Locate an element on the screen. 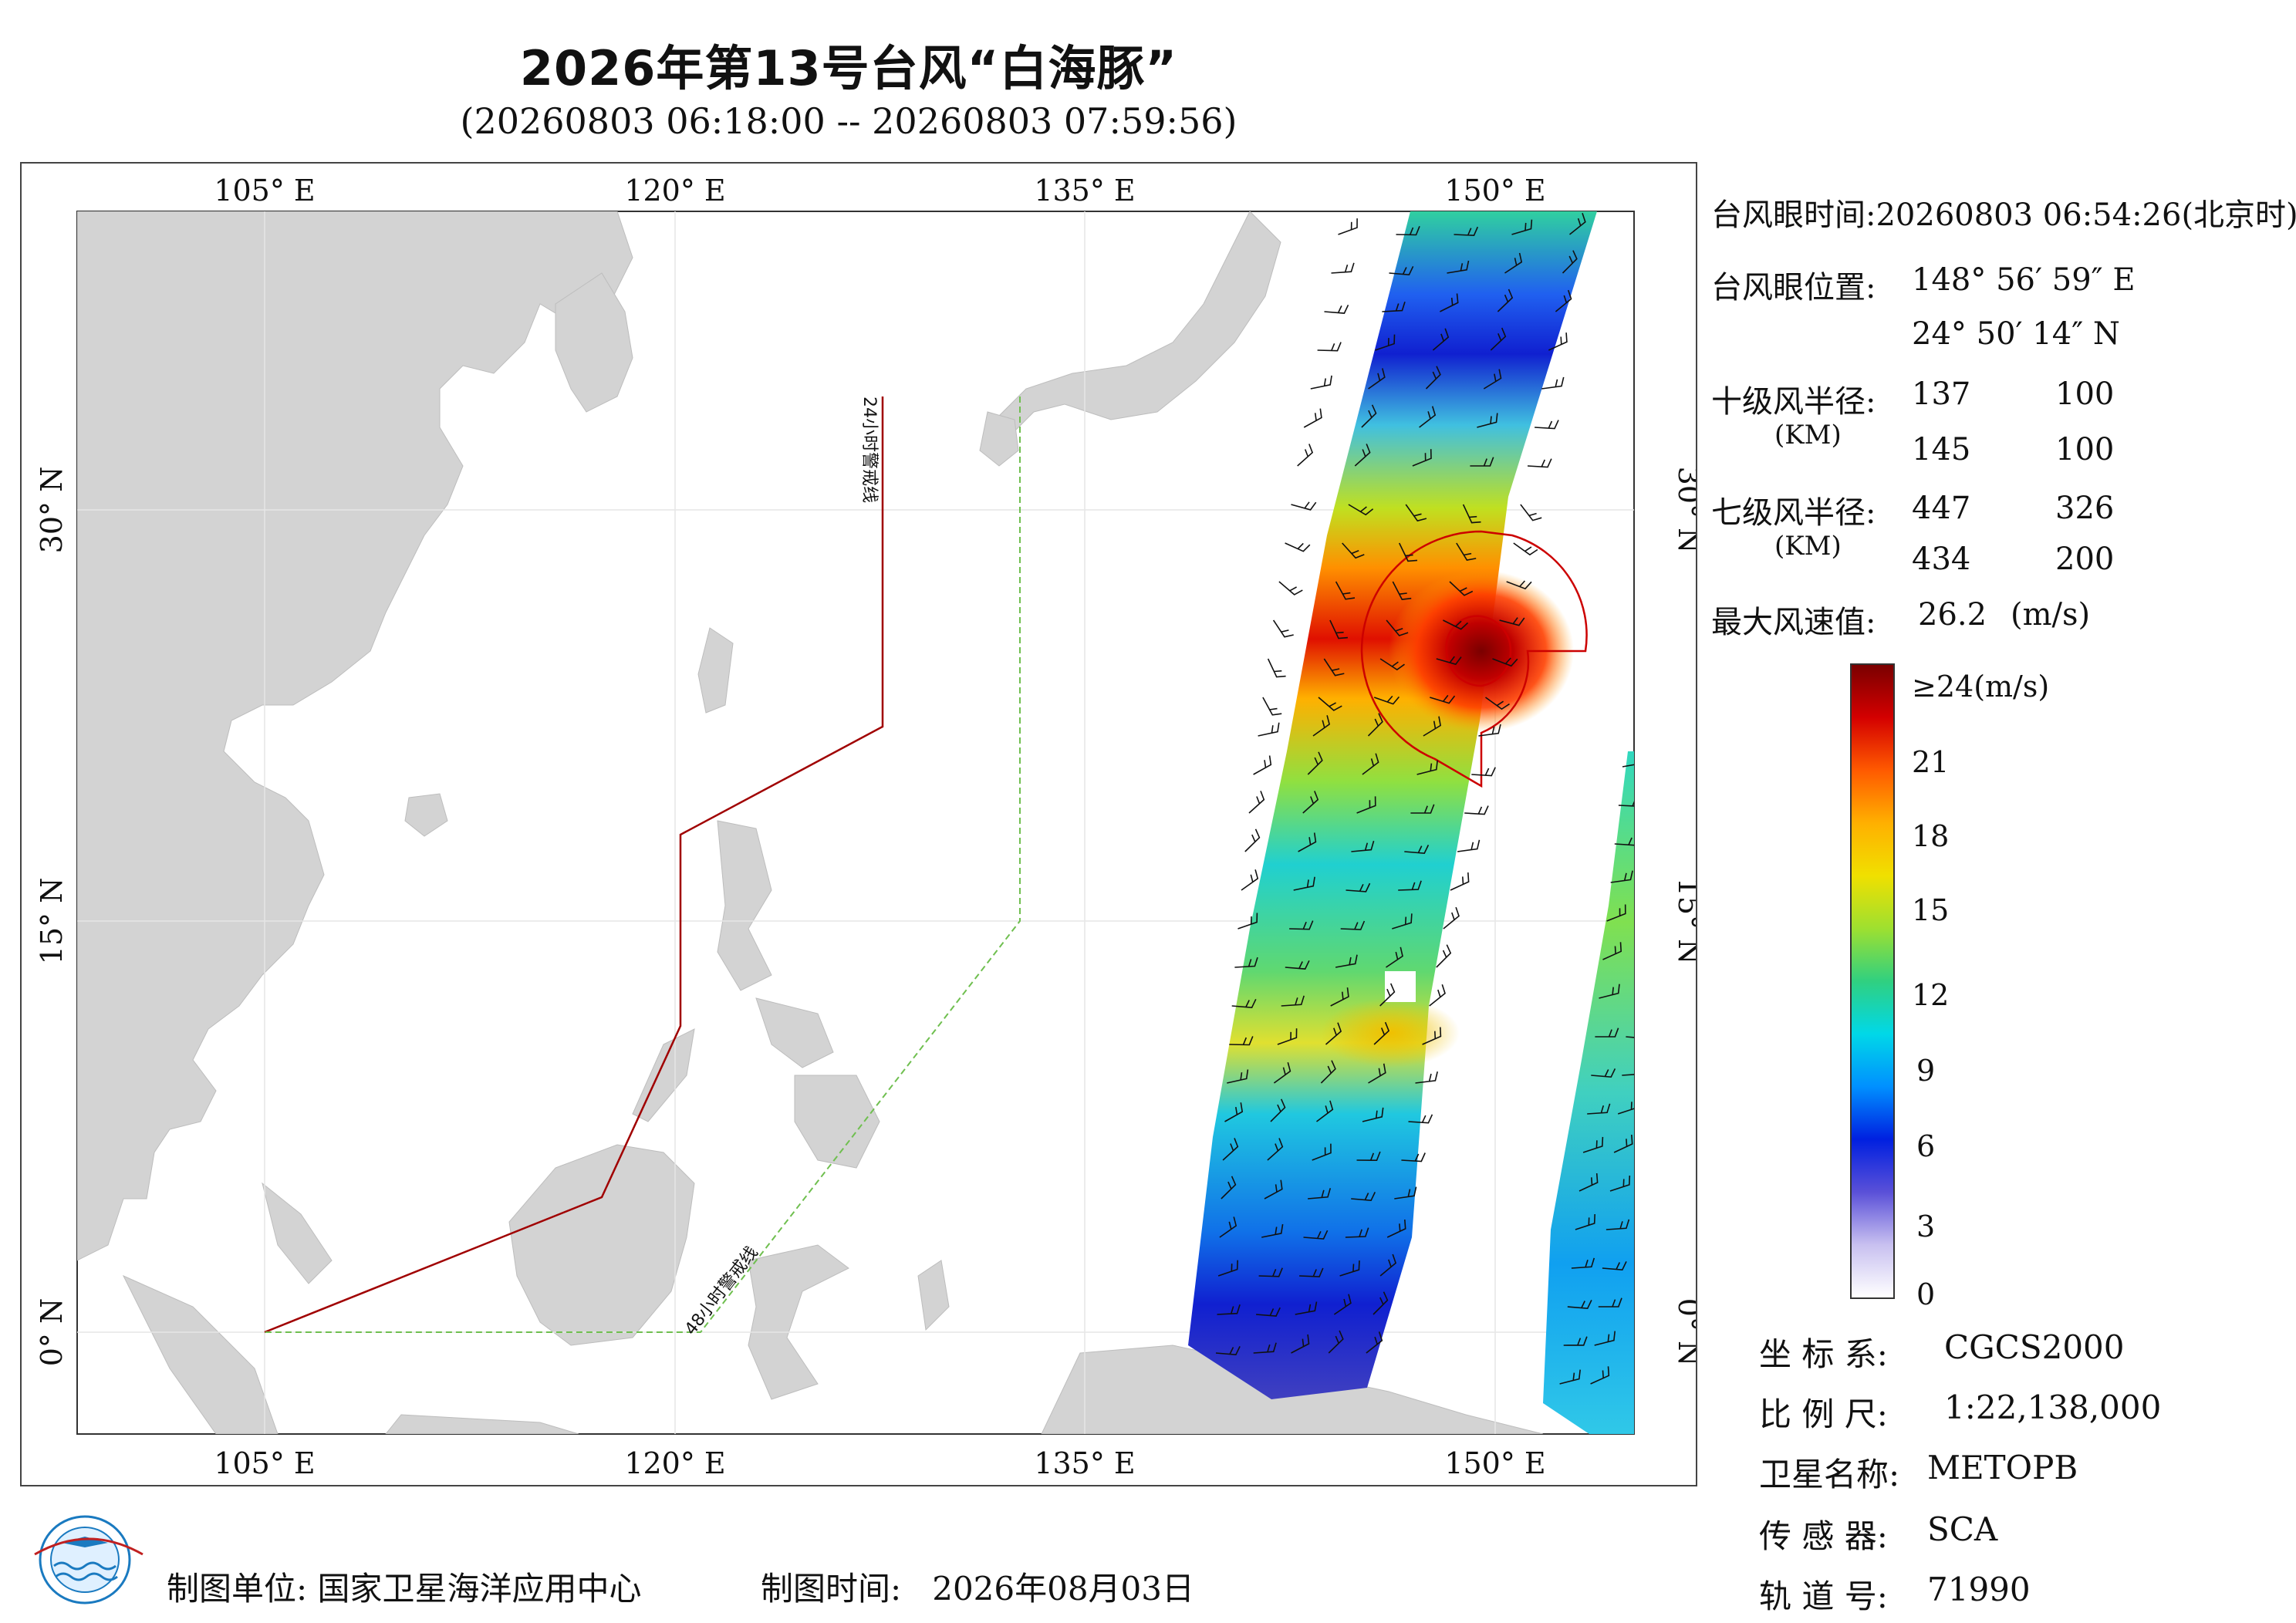 Image resolution: width=2296 pixels, height=1623 pixels. lat-tick-right: 0° N is located at coordinates (1684, 1332).